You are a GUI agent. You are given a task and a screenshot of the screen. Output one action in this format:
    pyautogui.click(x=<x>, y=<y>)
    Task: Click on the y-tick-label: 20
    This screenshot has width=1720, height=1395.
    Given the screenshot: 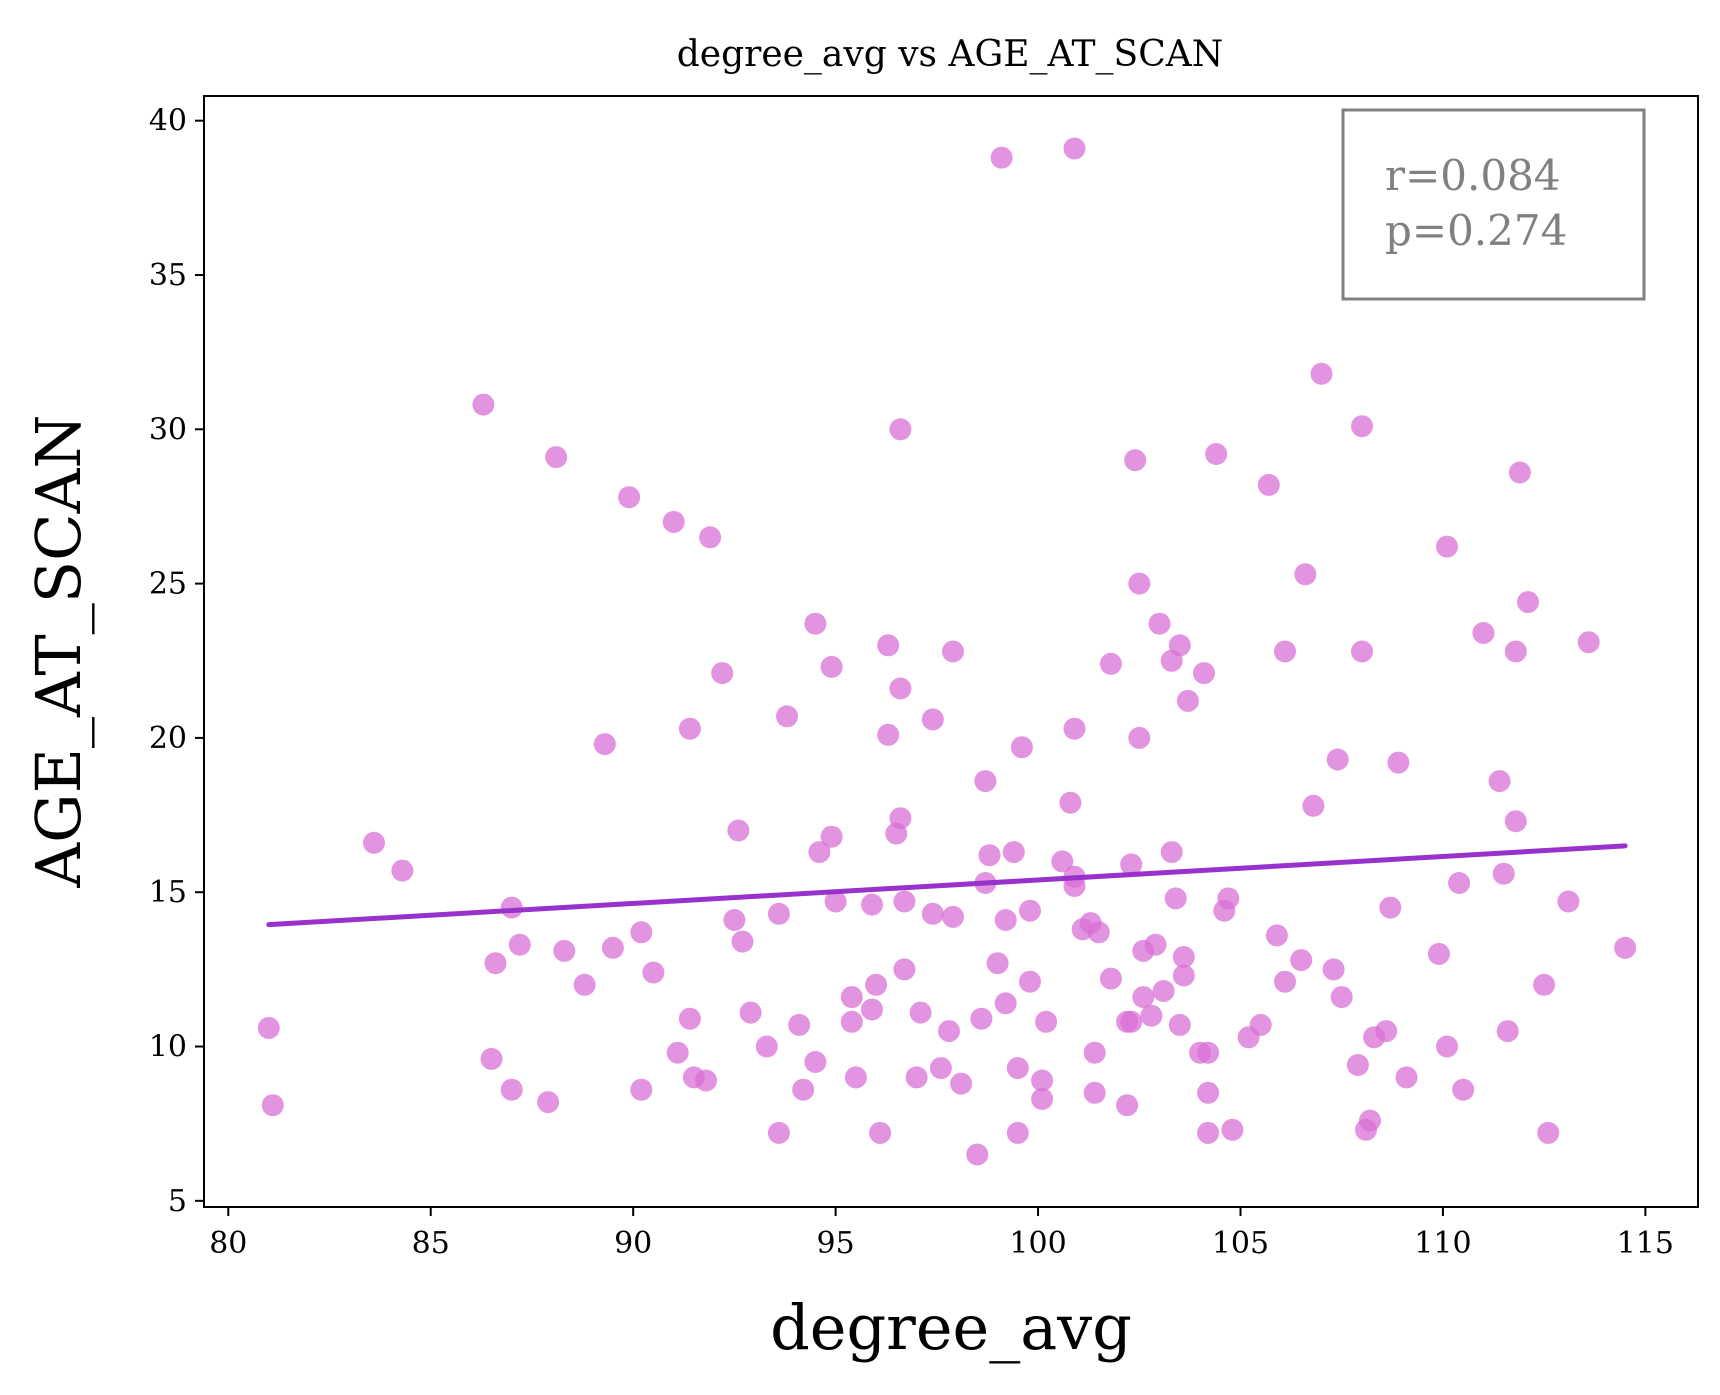 What is the action you would take?
    pyautogui.click(x=168, y=738)
    